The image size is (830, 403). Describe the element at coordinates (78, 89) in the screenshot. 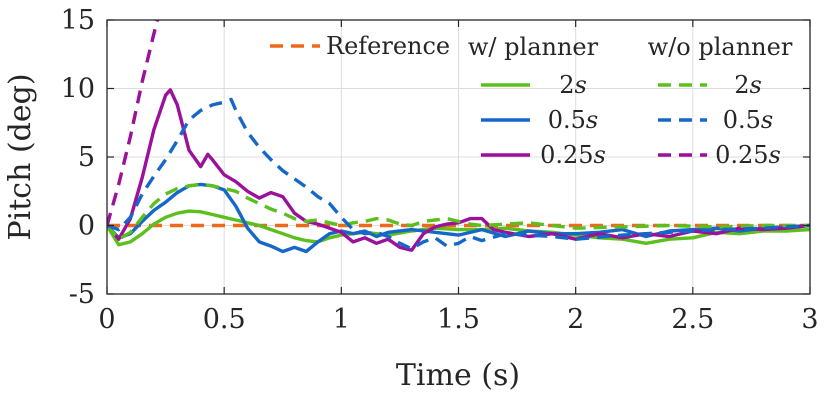

I see `y-tick-label: 10` at that location.